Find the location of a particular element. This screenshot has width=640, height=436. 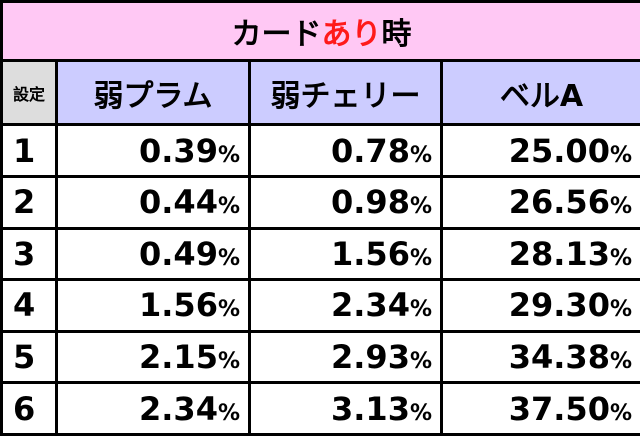

cell-value: 25.00 is located at coordinates (559, 150).